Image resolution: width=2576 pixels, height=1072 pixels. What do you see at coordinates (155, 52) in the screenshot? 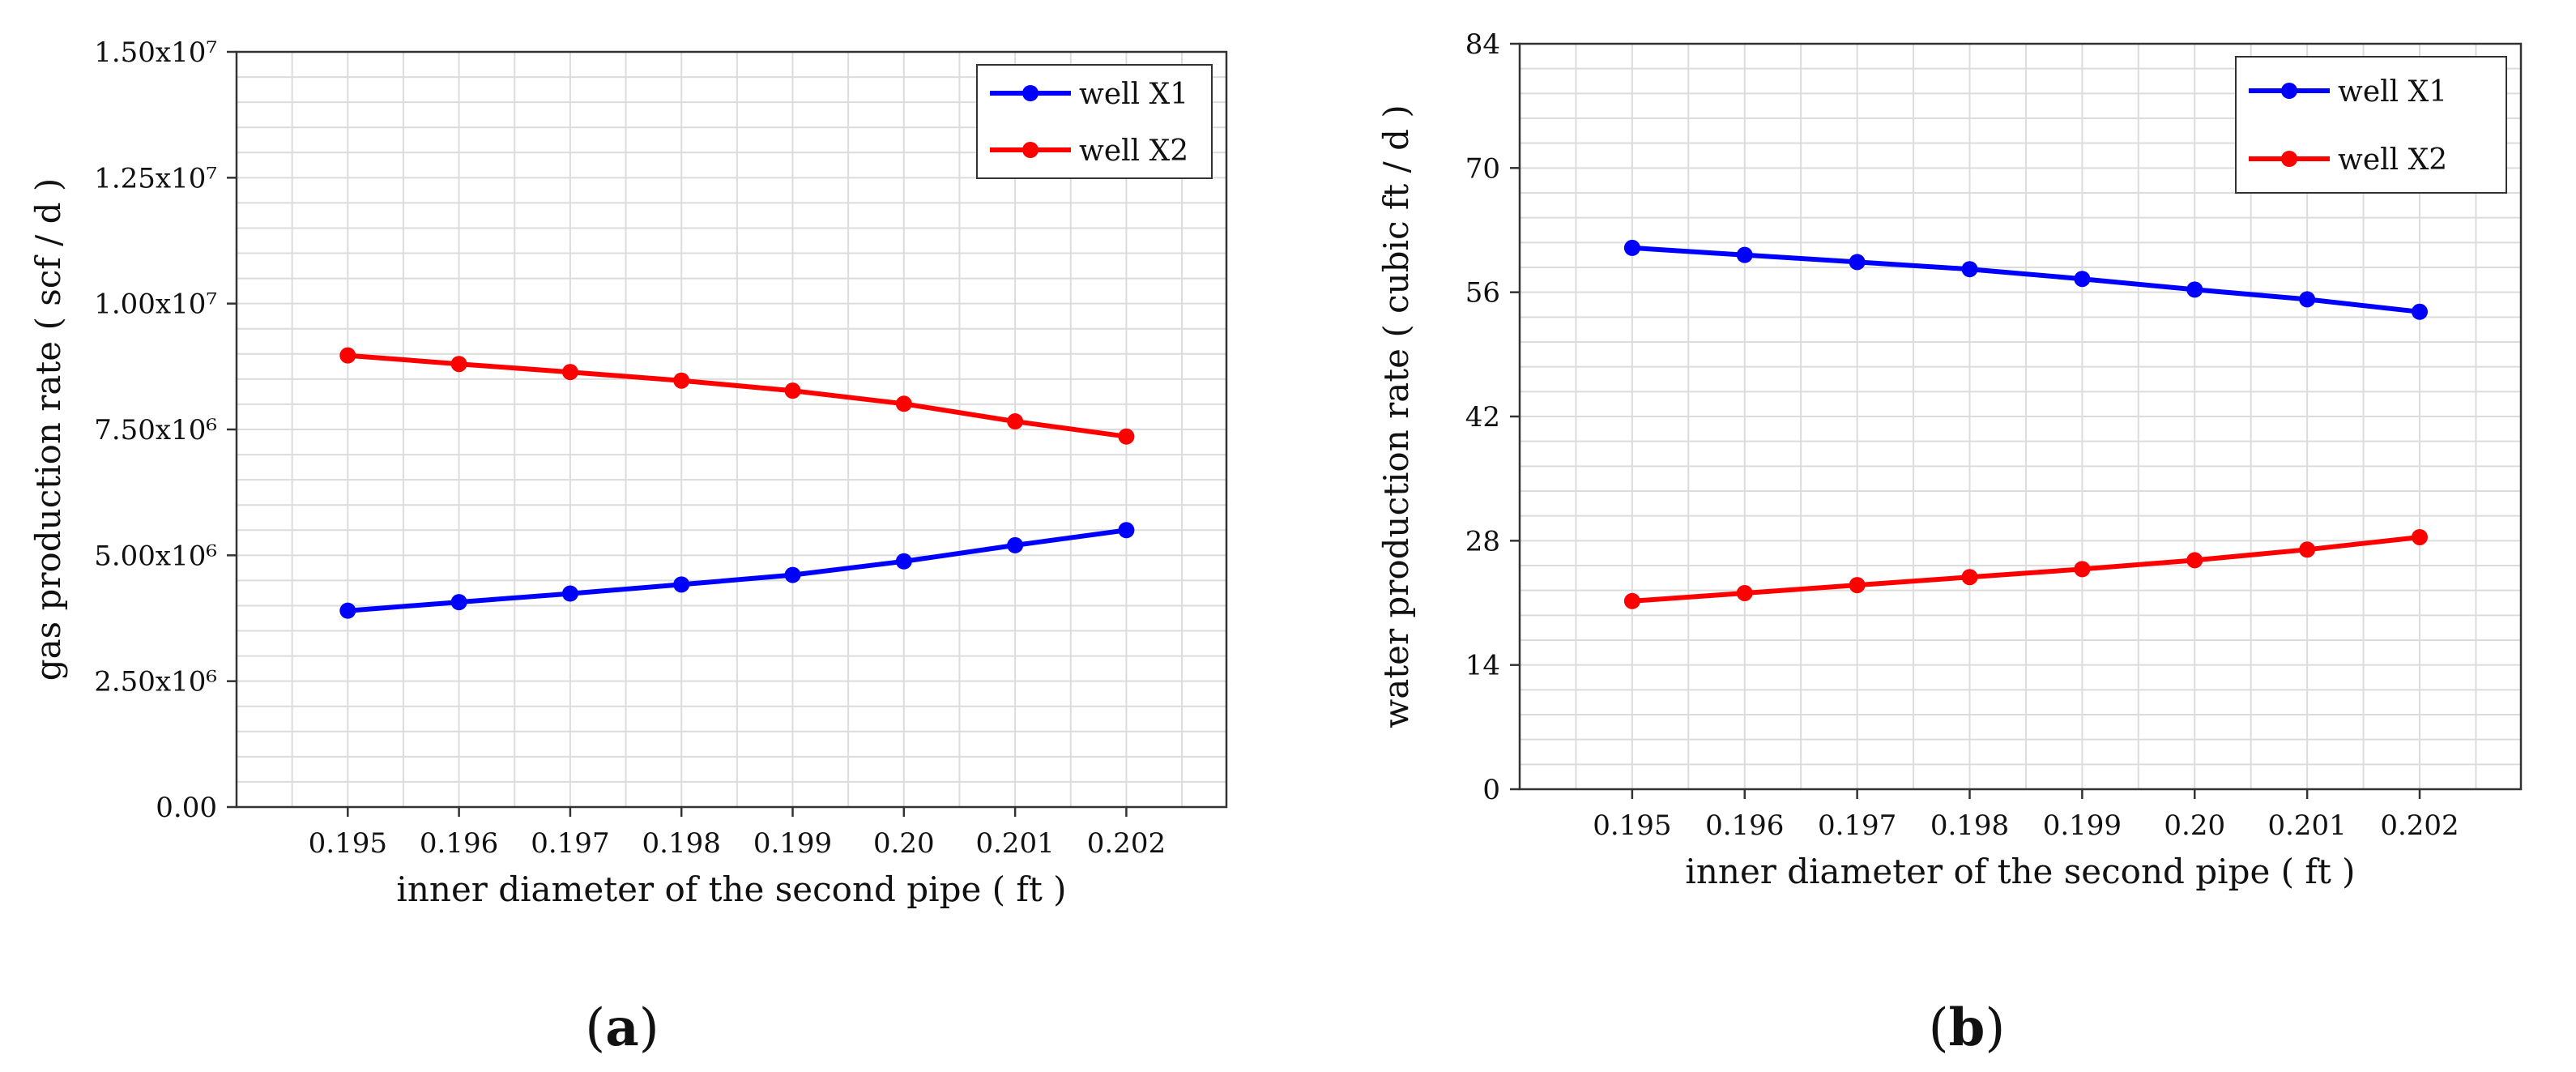
I see `y-tick-label: 1.50x10⁷` at bounding box center [155, 52].